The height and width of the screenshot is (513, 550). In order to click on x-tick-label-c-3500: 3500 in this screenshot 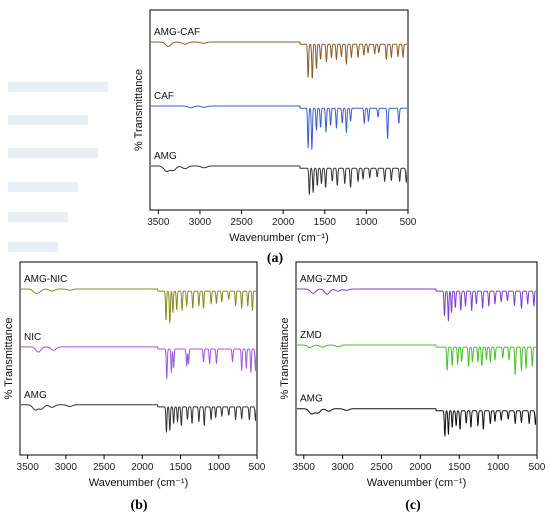, I will do `click(304, 467)`.